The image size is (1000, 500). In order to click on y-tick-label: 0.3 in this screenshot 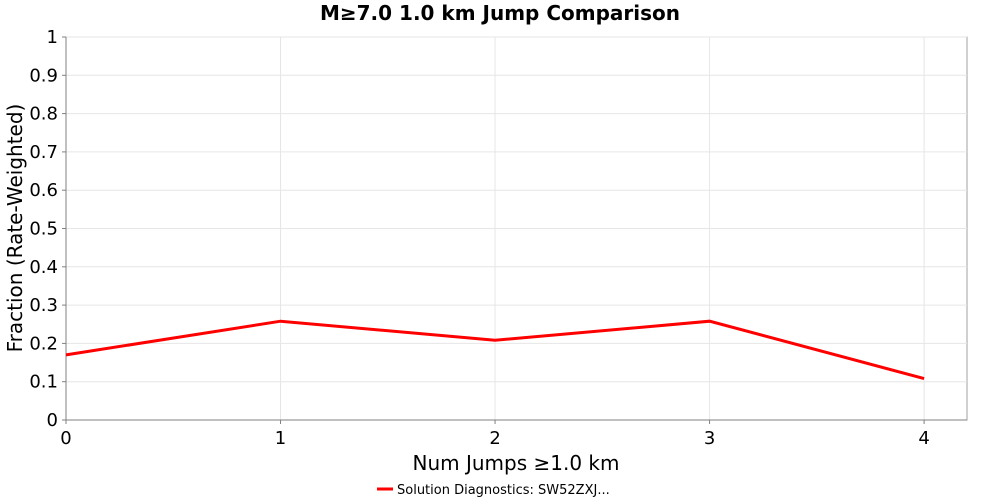, I will do `click(43, 305)`.